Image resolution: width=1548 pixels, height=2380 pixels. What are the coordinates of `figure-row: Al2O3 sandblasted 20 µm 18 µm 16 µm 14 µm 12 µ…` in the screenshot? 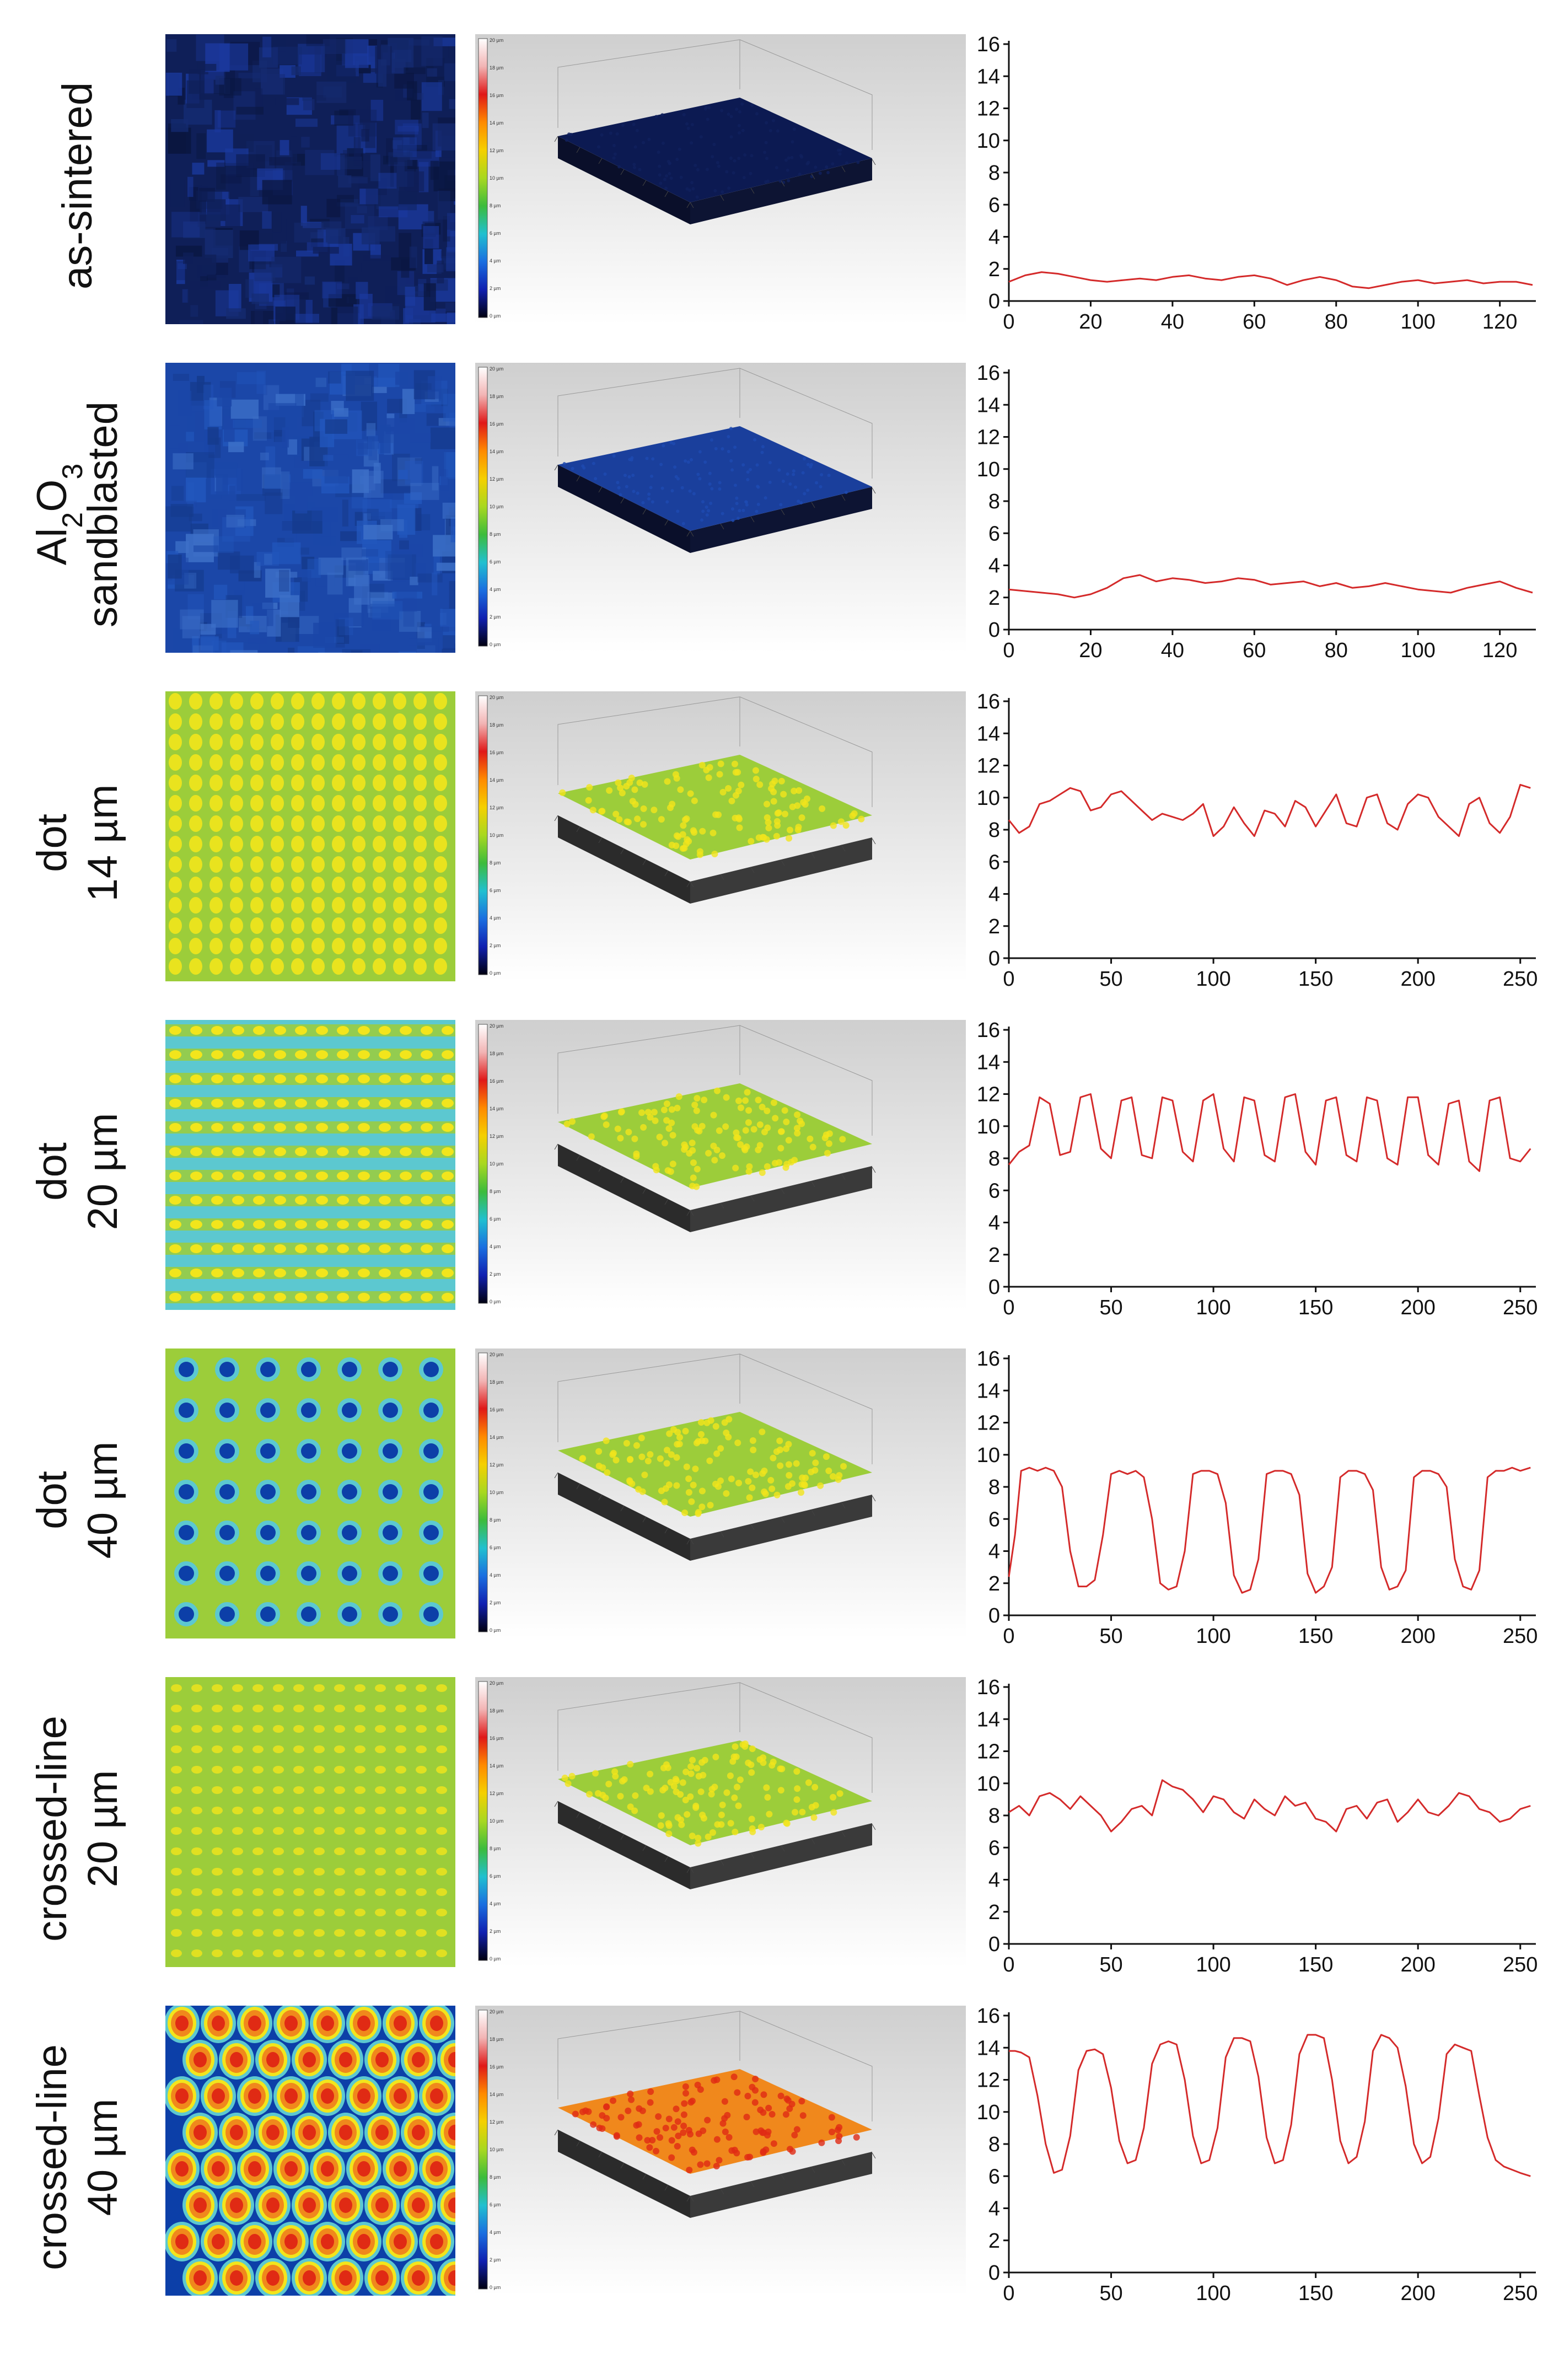 It's located at (774, 514).